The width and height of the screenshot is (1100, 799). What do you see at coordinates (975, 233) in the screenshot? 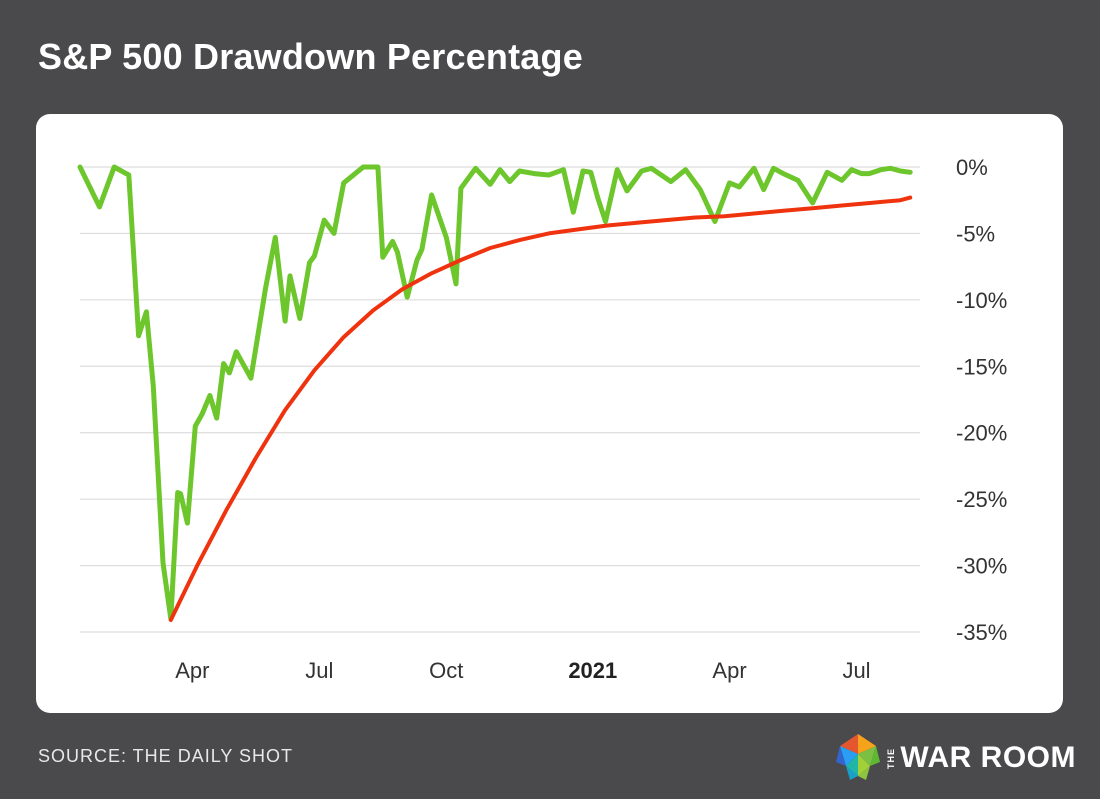
I see `y-tick-label: -5%` at bounding box center [975, 233].